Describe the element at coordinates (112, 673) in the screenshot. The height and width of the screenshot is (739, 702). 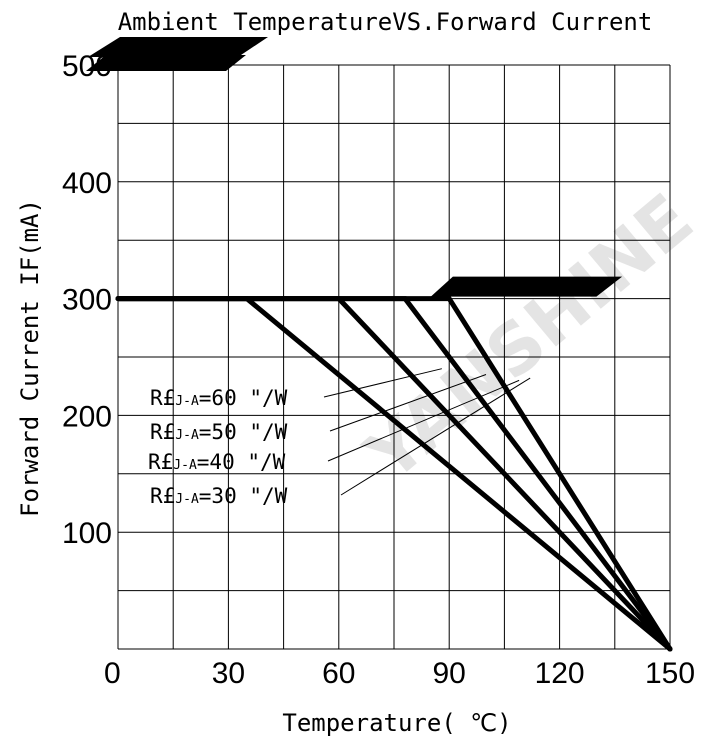
I see `x-tick-label: 0` at that location.